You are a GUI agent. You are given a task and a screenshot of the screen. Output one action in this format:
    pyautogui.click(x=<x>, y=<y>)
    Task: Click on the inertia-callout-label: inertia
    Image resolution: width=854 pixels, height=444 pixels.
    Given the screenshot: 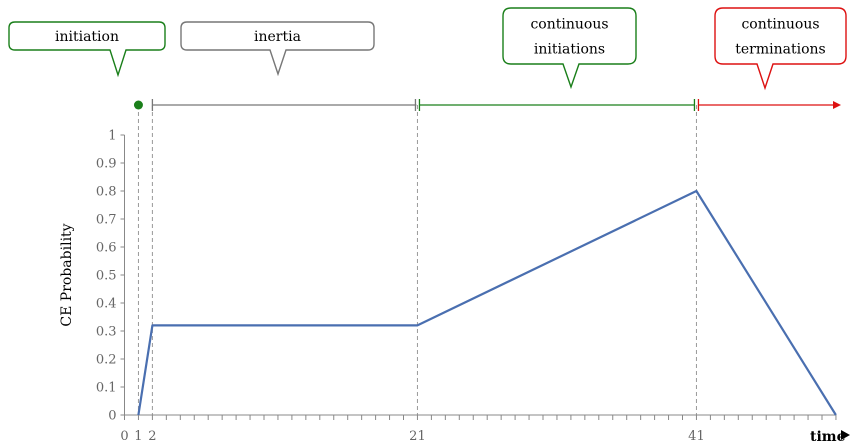 What is the action you would take?
    pyautogui.click(x=277, y=37)
    